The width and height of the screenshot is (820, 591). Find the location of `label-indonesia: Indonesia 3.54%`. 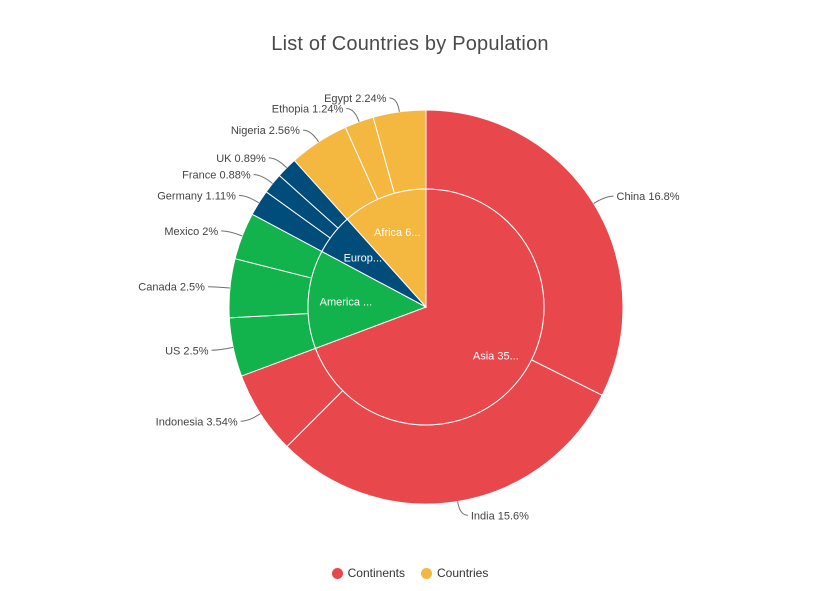

label-indonesia: Indonesia 3.54% is located at coordinates (197, 422).